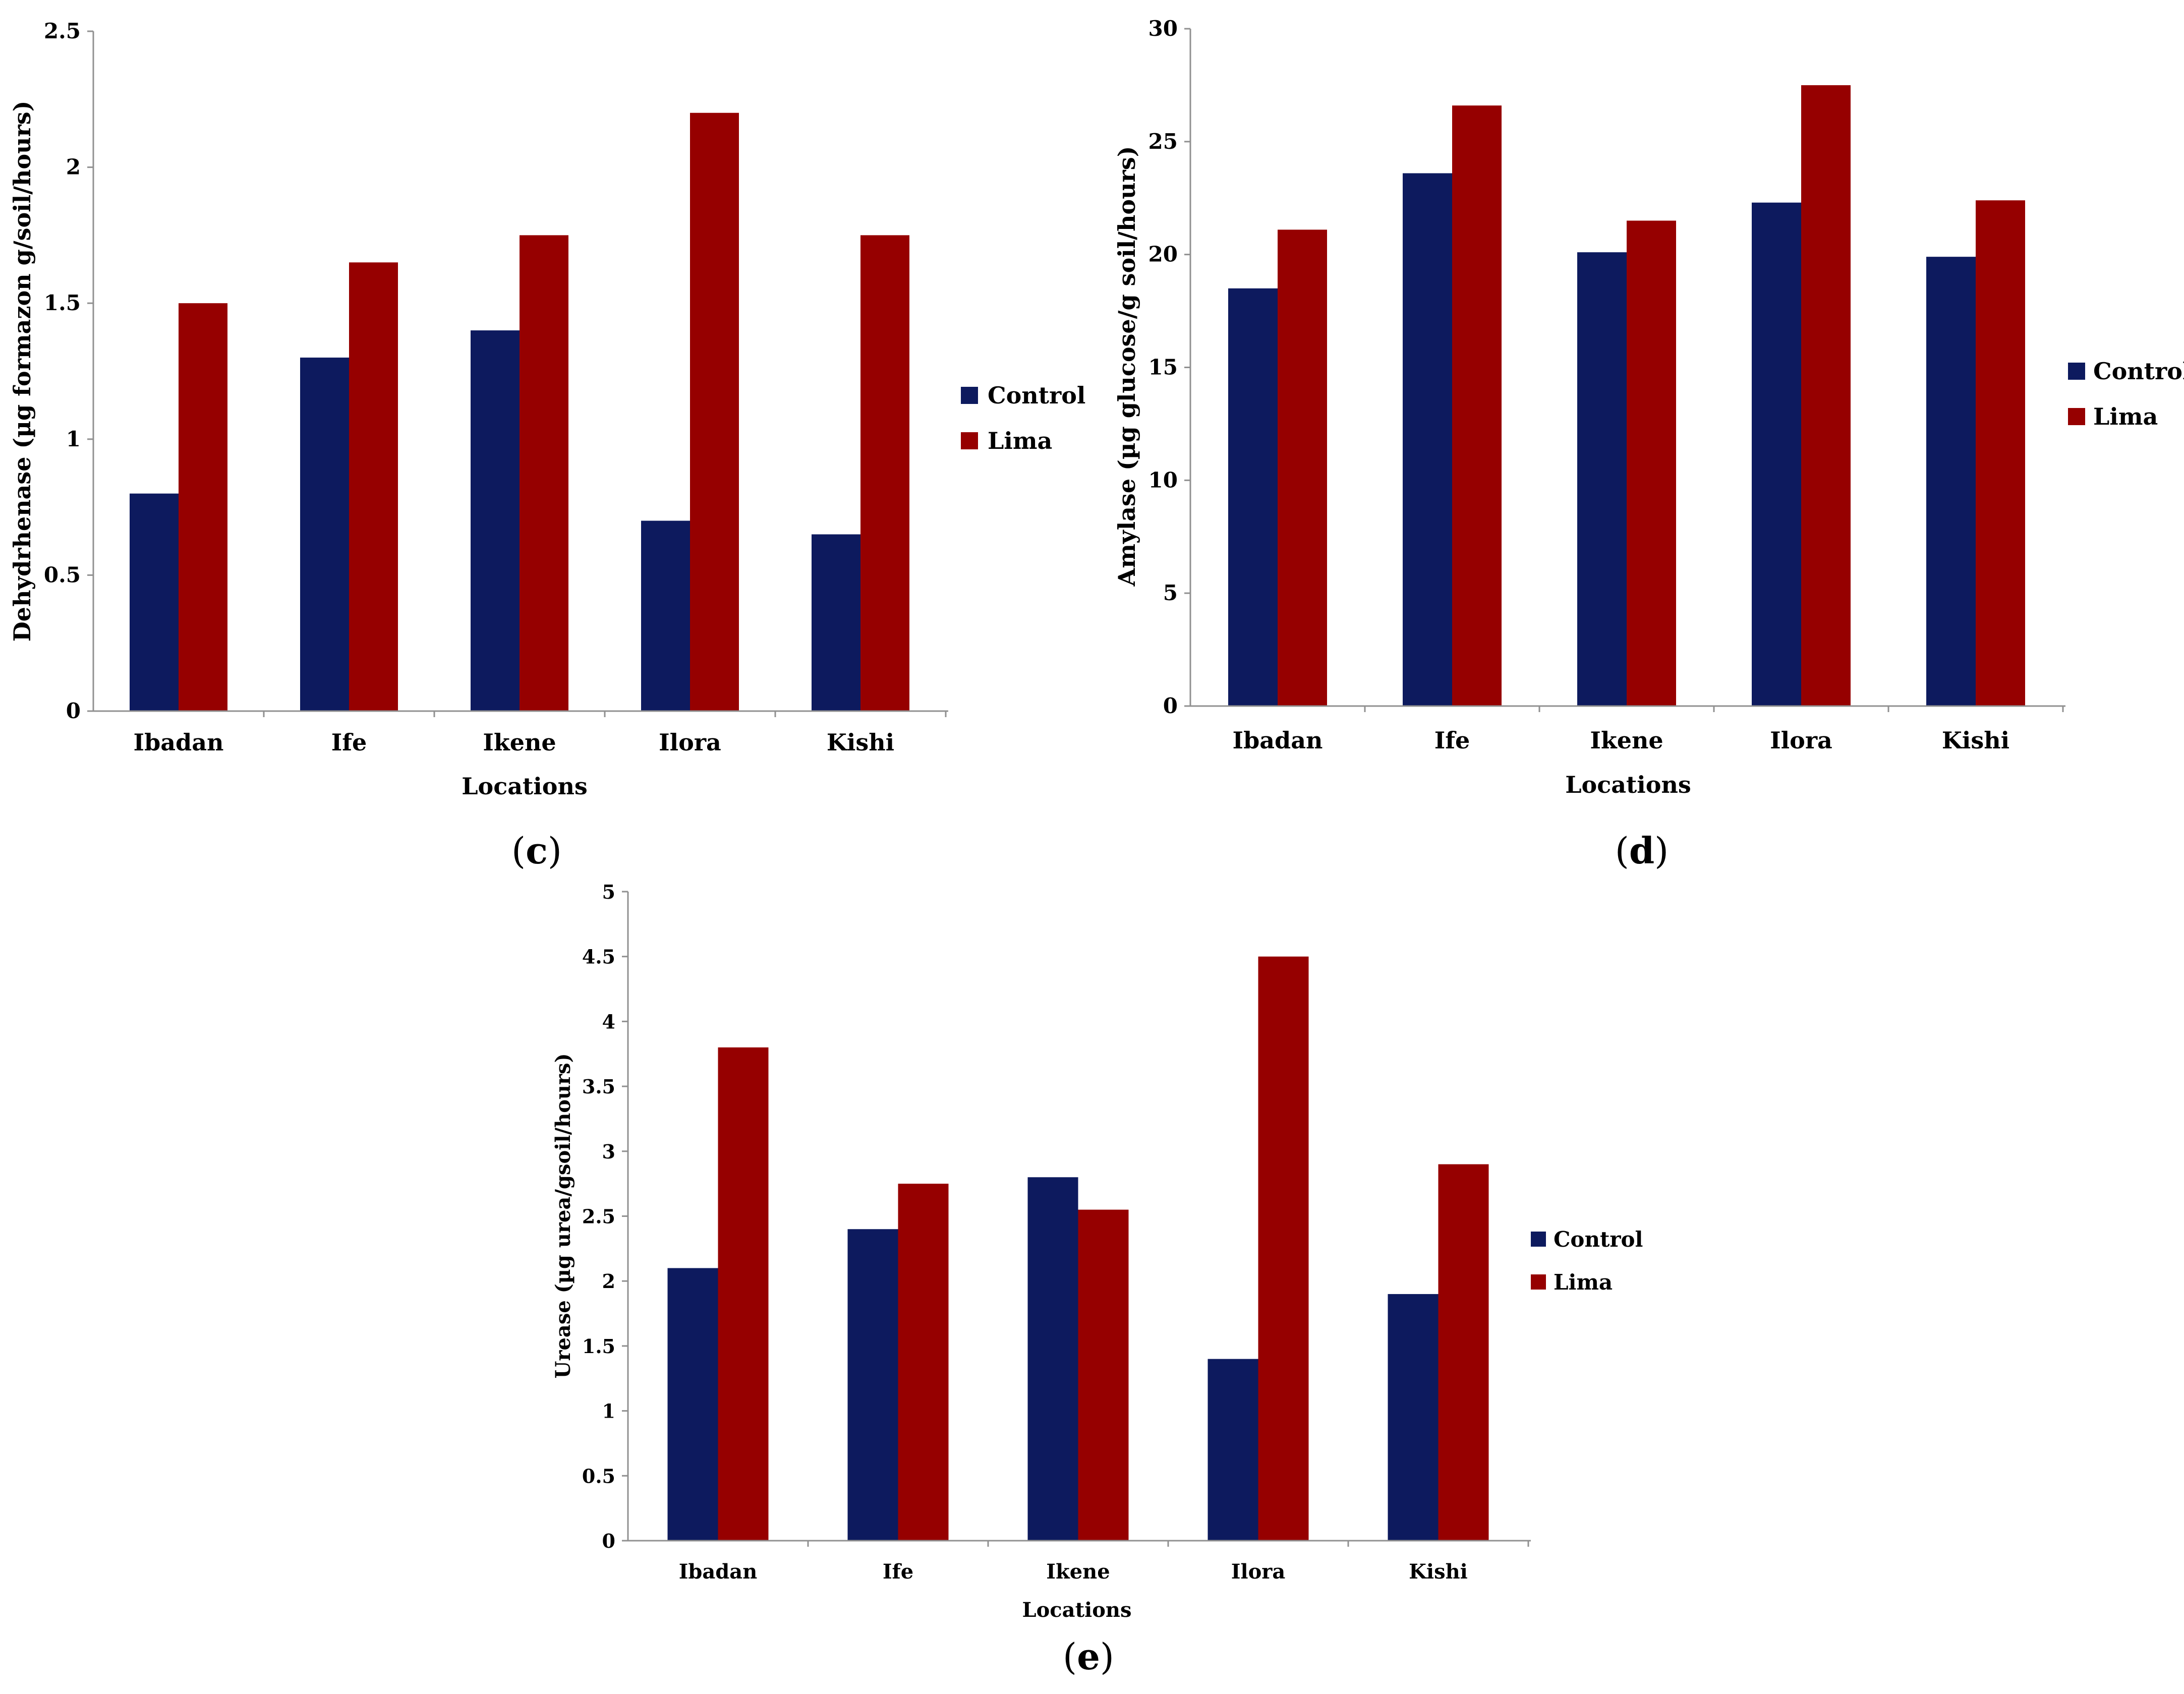  I want to click on bars-e, so click(1078, 1248).